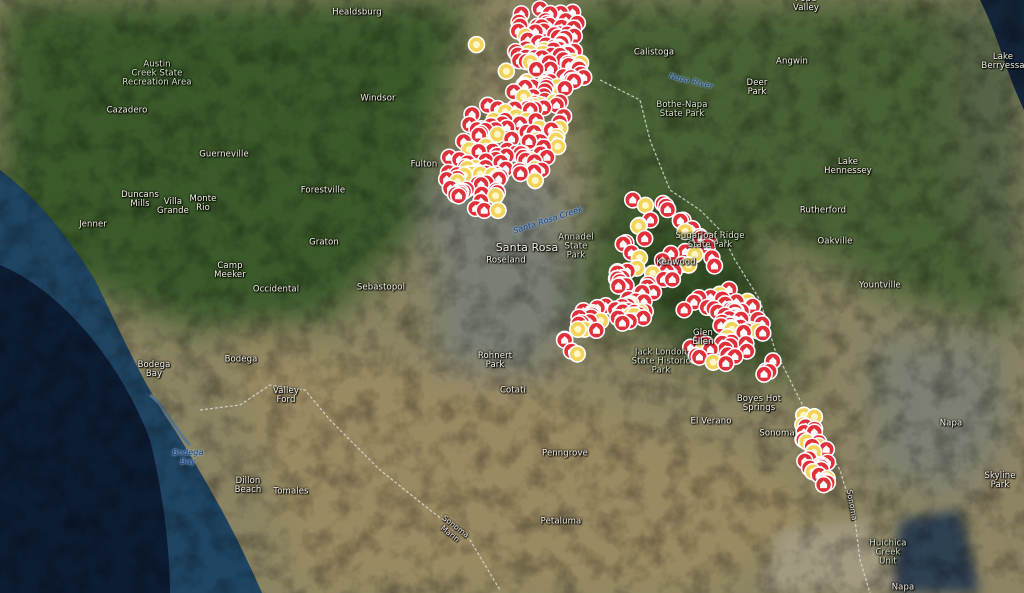 This screenshot has height=593, width=1024. I want to click on park-label: Annadel State Park, so click(576, 246).